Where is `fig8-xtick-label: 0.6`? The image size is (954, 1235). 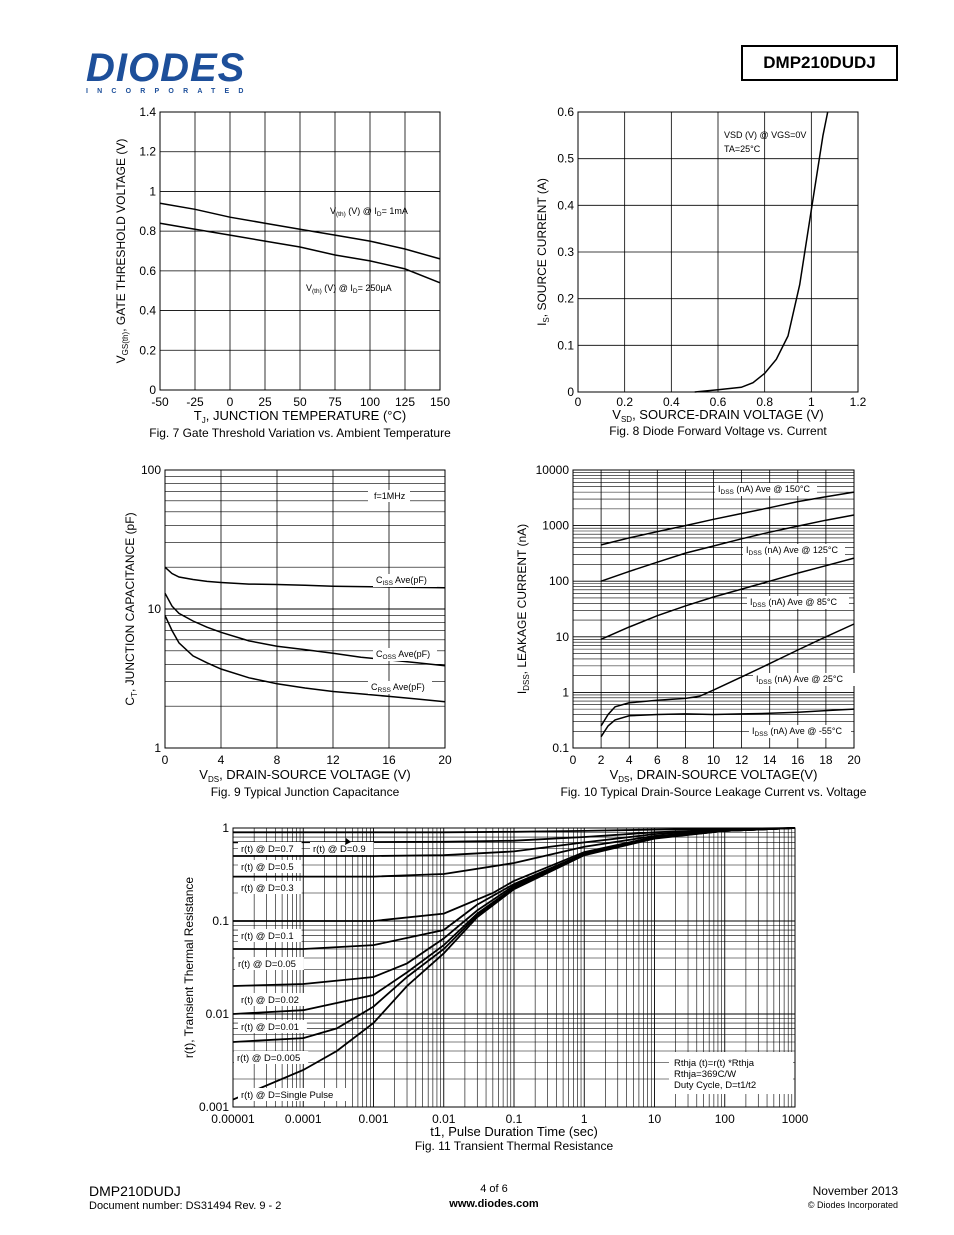 fig8-xtick-label: 0.6 is located at coordinates (718, 402).